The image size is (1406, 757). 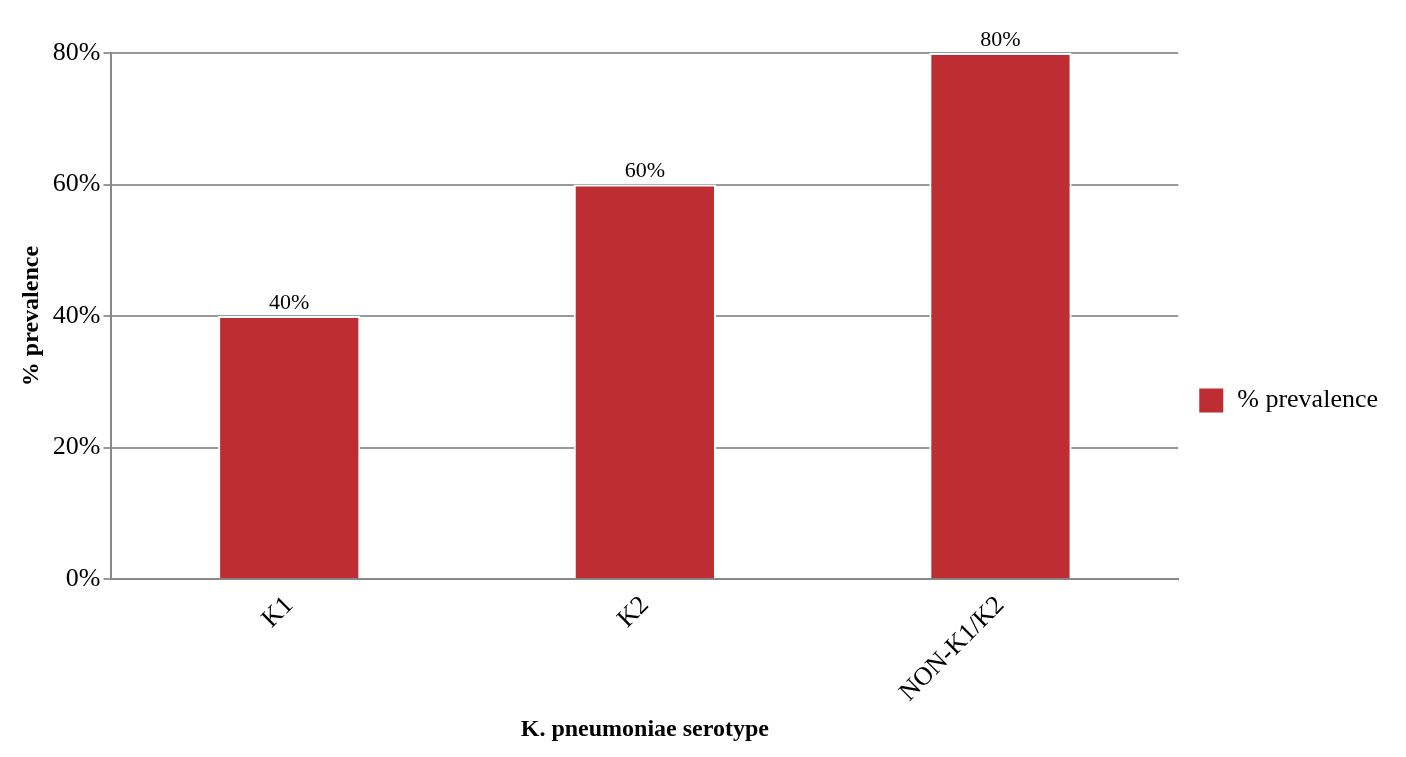 What do you see at coordinates (289, 301) in the screenshot?
I see `data-label: 40%` at bounding box center [289, 301].